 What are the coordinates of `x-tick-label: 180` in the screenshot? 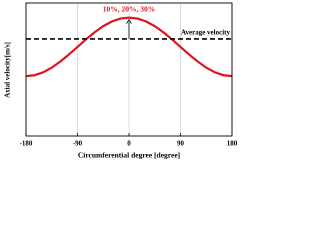 It's located at (232, 144).